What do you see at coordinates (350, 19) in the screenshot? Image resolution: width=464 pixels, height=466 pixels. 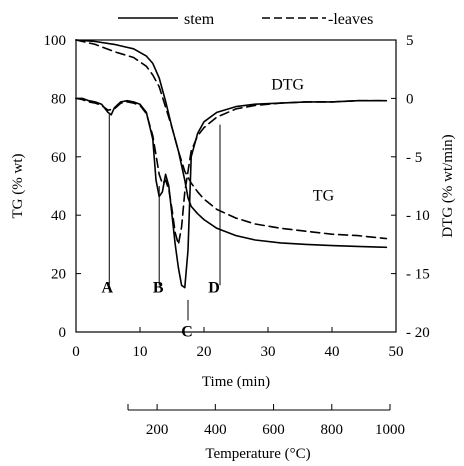 I see `legend-leaves-label: -leaves` at bounding box center [350, 19].